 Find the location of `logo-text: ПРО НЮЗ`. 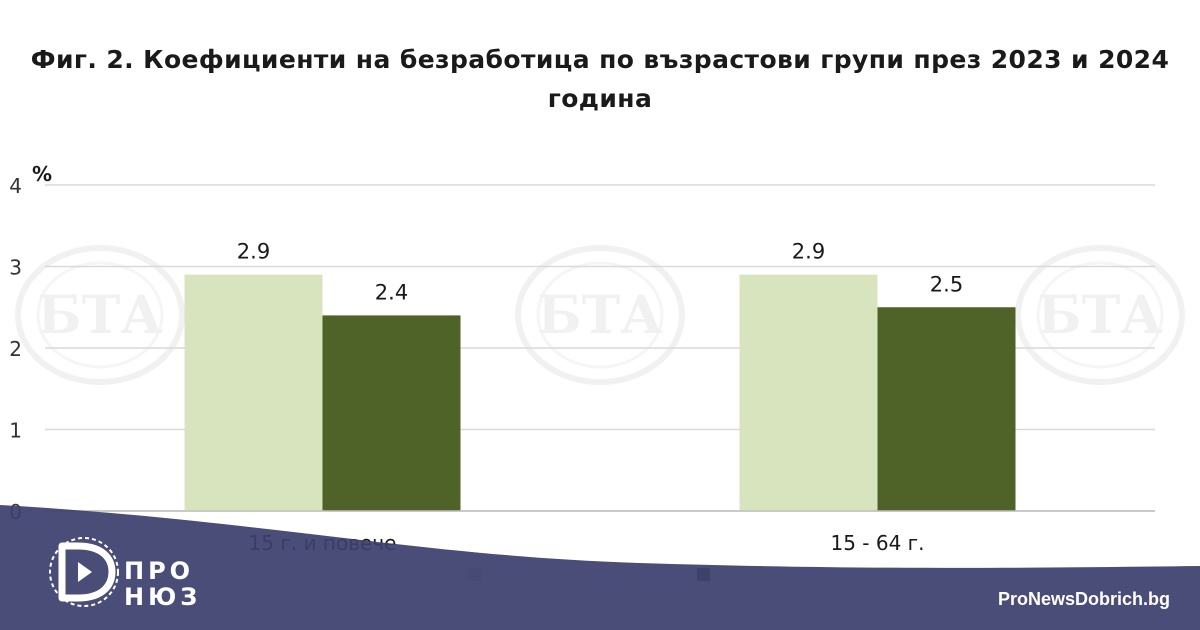

logo-text: ПРО НЮЗ is located at coordinates (164, 584).